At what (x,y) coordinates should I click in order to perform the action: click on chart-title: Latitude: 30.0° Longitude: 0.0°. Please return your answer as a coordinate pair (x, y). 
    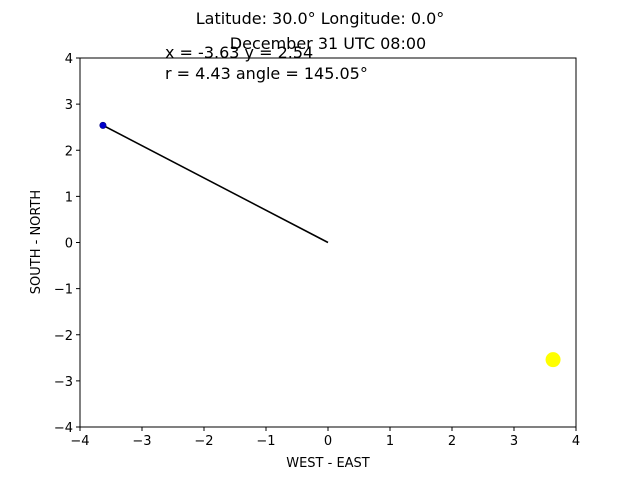
    Looking at the image, I should click on (320, 18).